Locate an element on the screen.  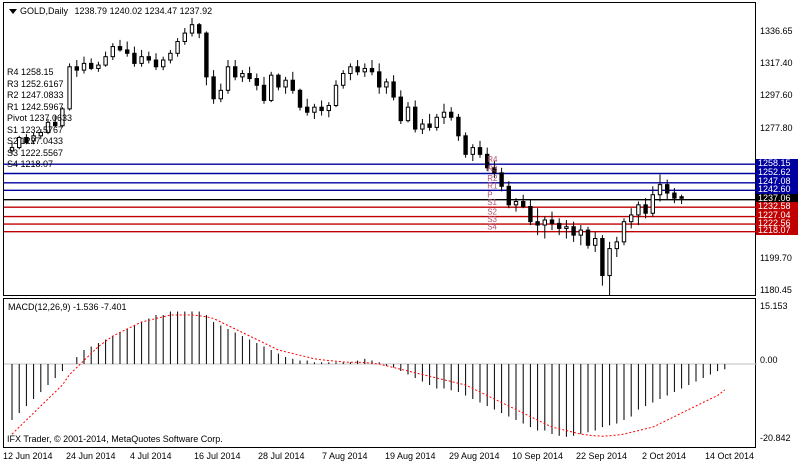
price-tag-r4: 1258.15 is located at coordinates (777, 163).